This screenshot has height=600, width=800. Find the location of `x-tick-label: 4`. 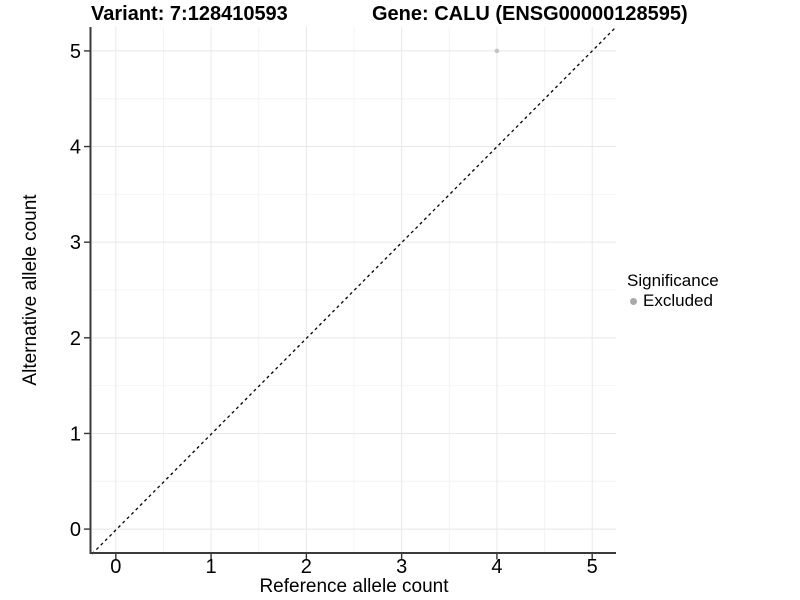

x-tick-label: 4 is located at coordinates (496, 567).